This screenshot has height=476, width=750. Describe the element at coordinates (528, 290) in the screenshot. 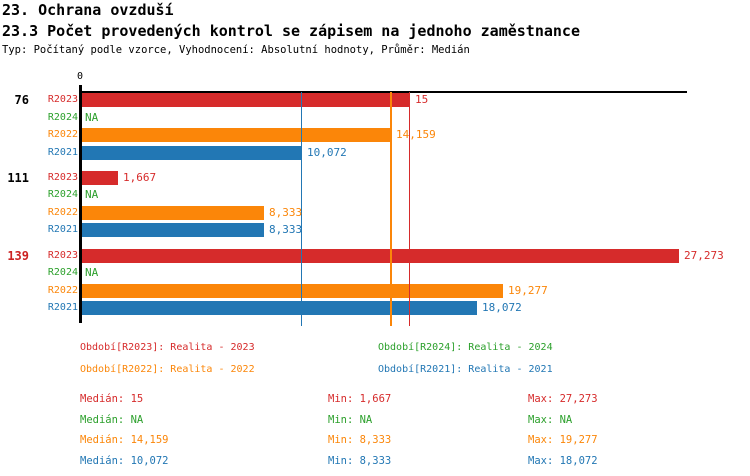

I see `bar-value-label: 19,277` at that location.